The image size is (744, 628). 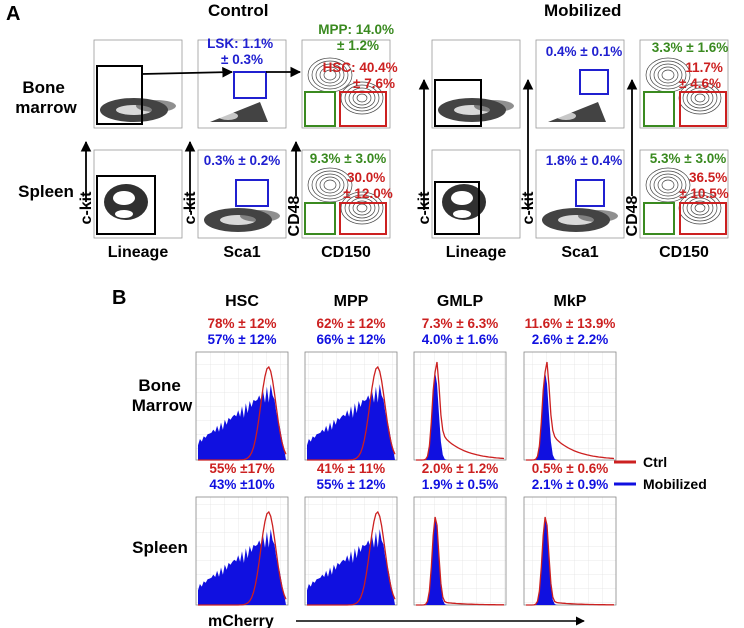 I want to click on gate-lin-neg-ctrl-sp, so click(x=126, y=205).